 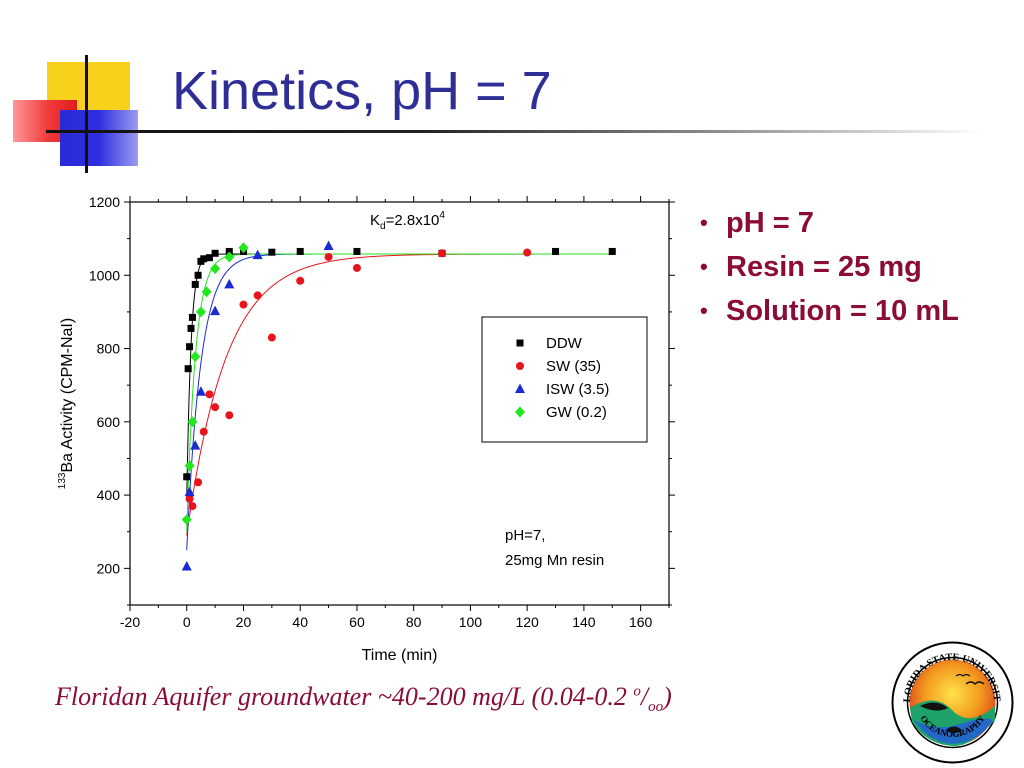 What do you see at coordinates (66, 403) in the screenshot?
I see `y-axis-label: 133Ba Activity (CPM-NaI)` at bounding box center [66, 403].